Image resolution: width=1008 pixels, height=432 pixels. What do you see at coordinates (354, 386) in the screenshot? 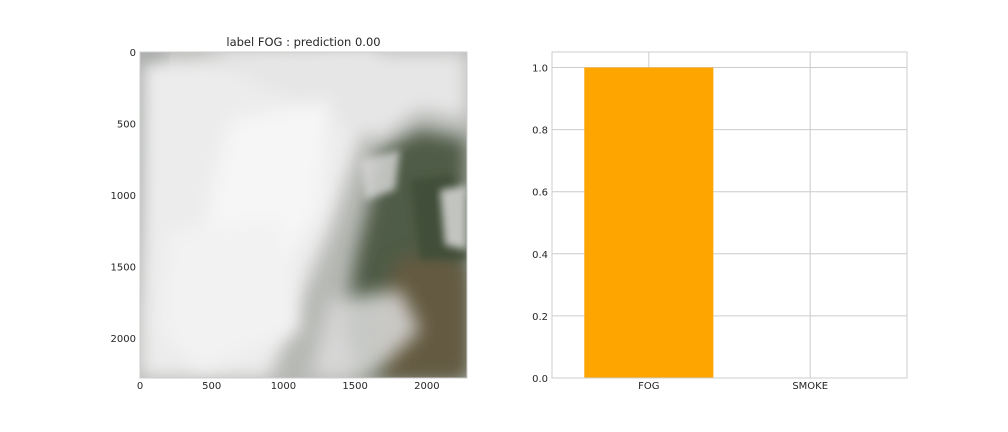
I see `image-x-tick-label: 1500` at bounding box center [354, 386].